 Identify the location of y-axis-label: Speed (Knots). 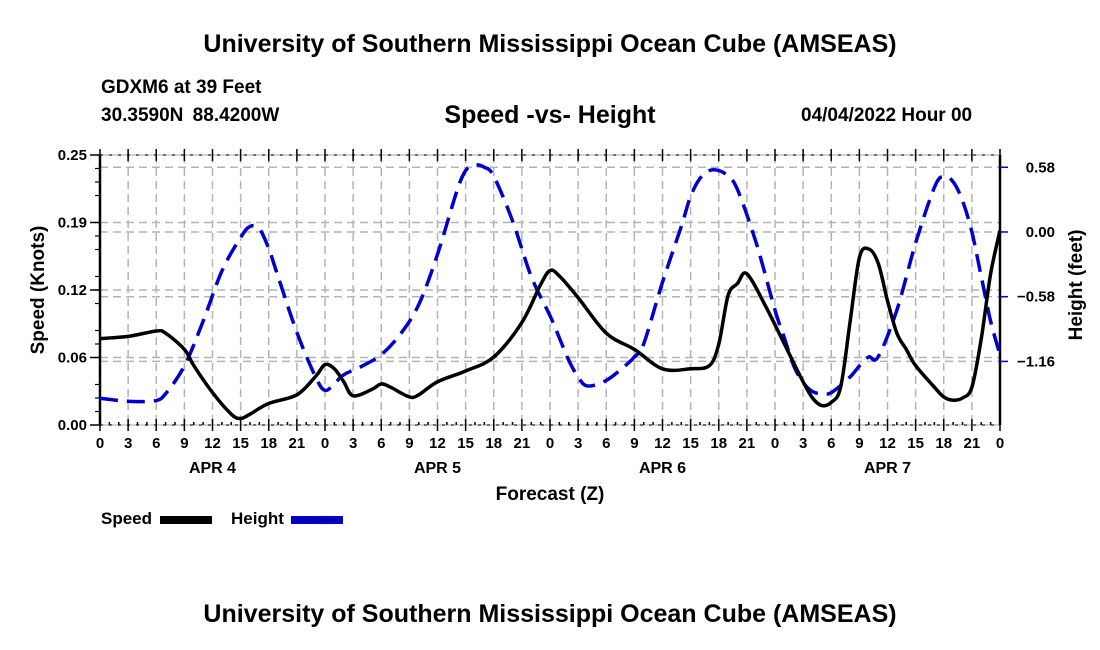
(38, 290).